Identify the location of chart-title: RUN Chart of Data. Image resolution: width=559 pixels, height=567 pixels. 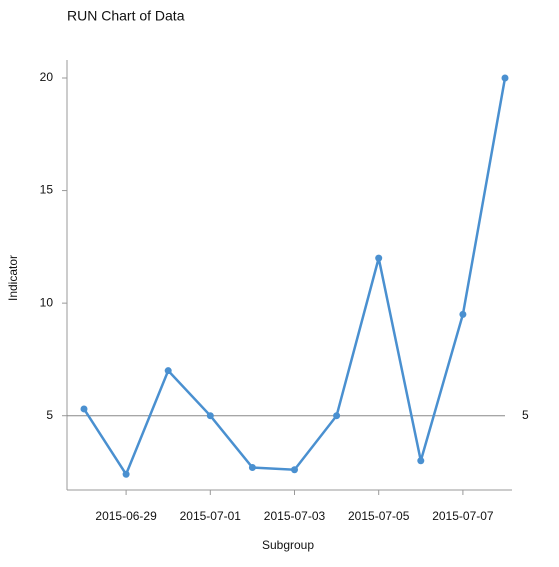
(126, 16).